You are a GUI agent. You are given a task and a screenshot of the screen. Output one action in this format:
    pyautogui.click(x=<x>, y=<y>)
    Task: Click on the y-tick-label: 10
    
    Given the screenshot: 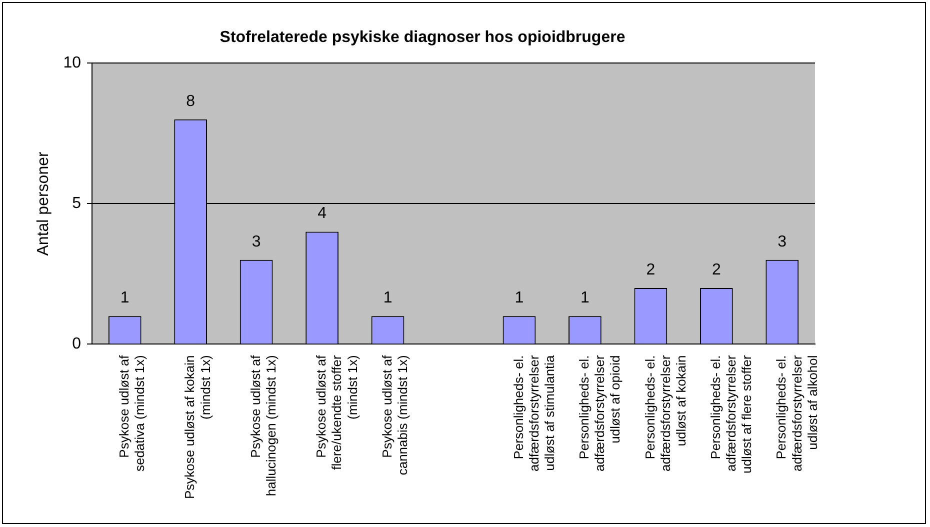 What is the action you would take?
    pyautogui.click(x=72, y=63)
    